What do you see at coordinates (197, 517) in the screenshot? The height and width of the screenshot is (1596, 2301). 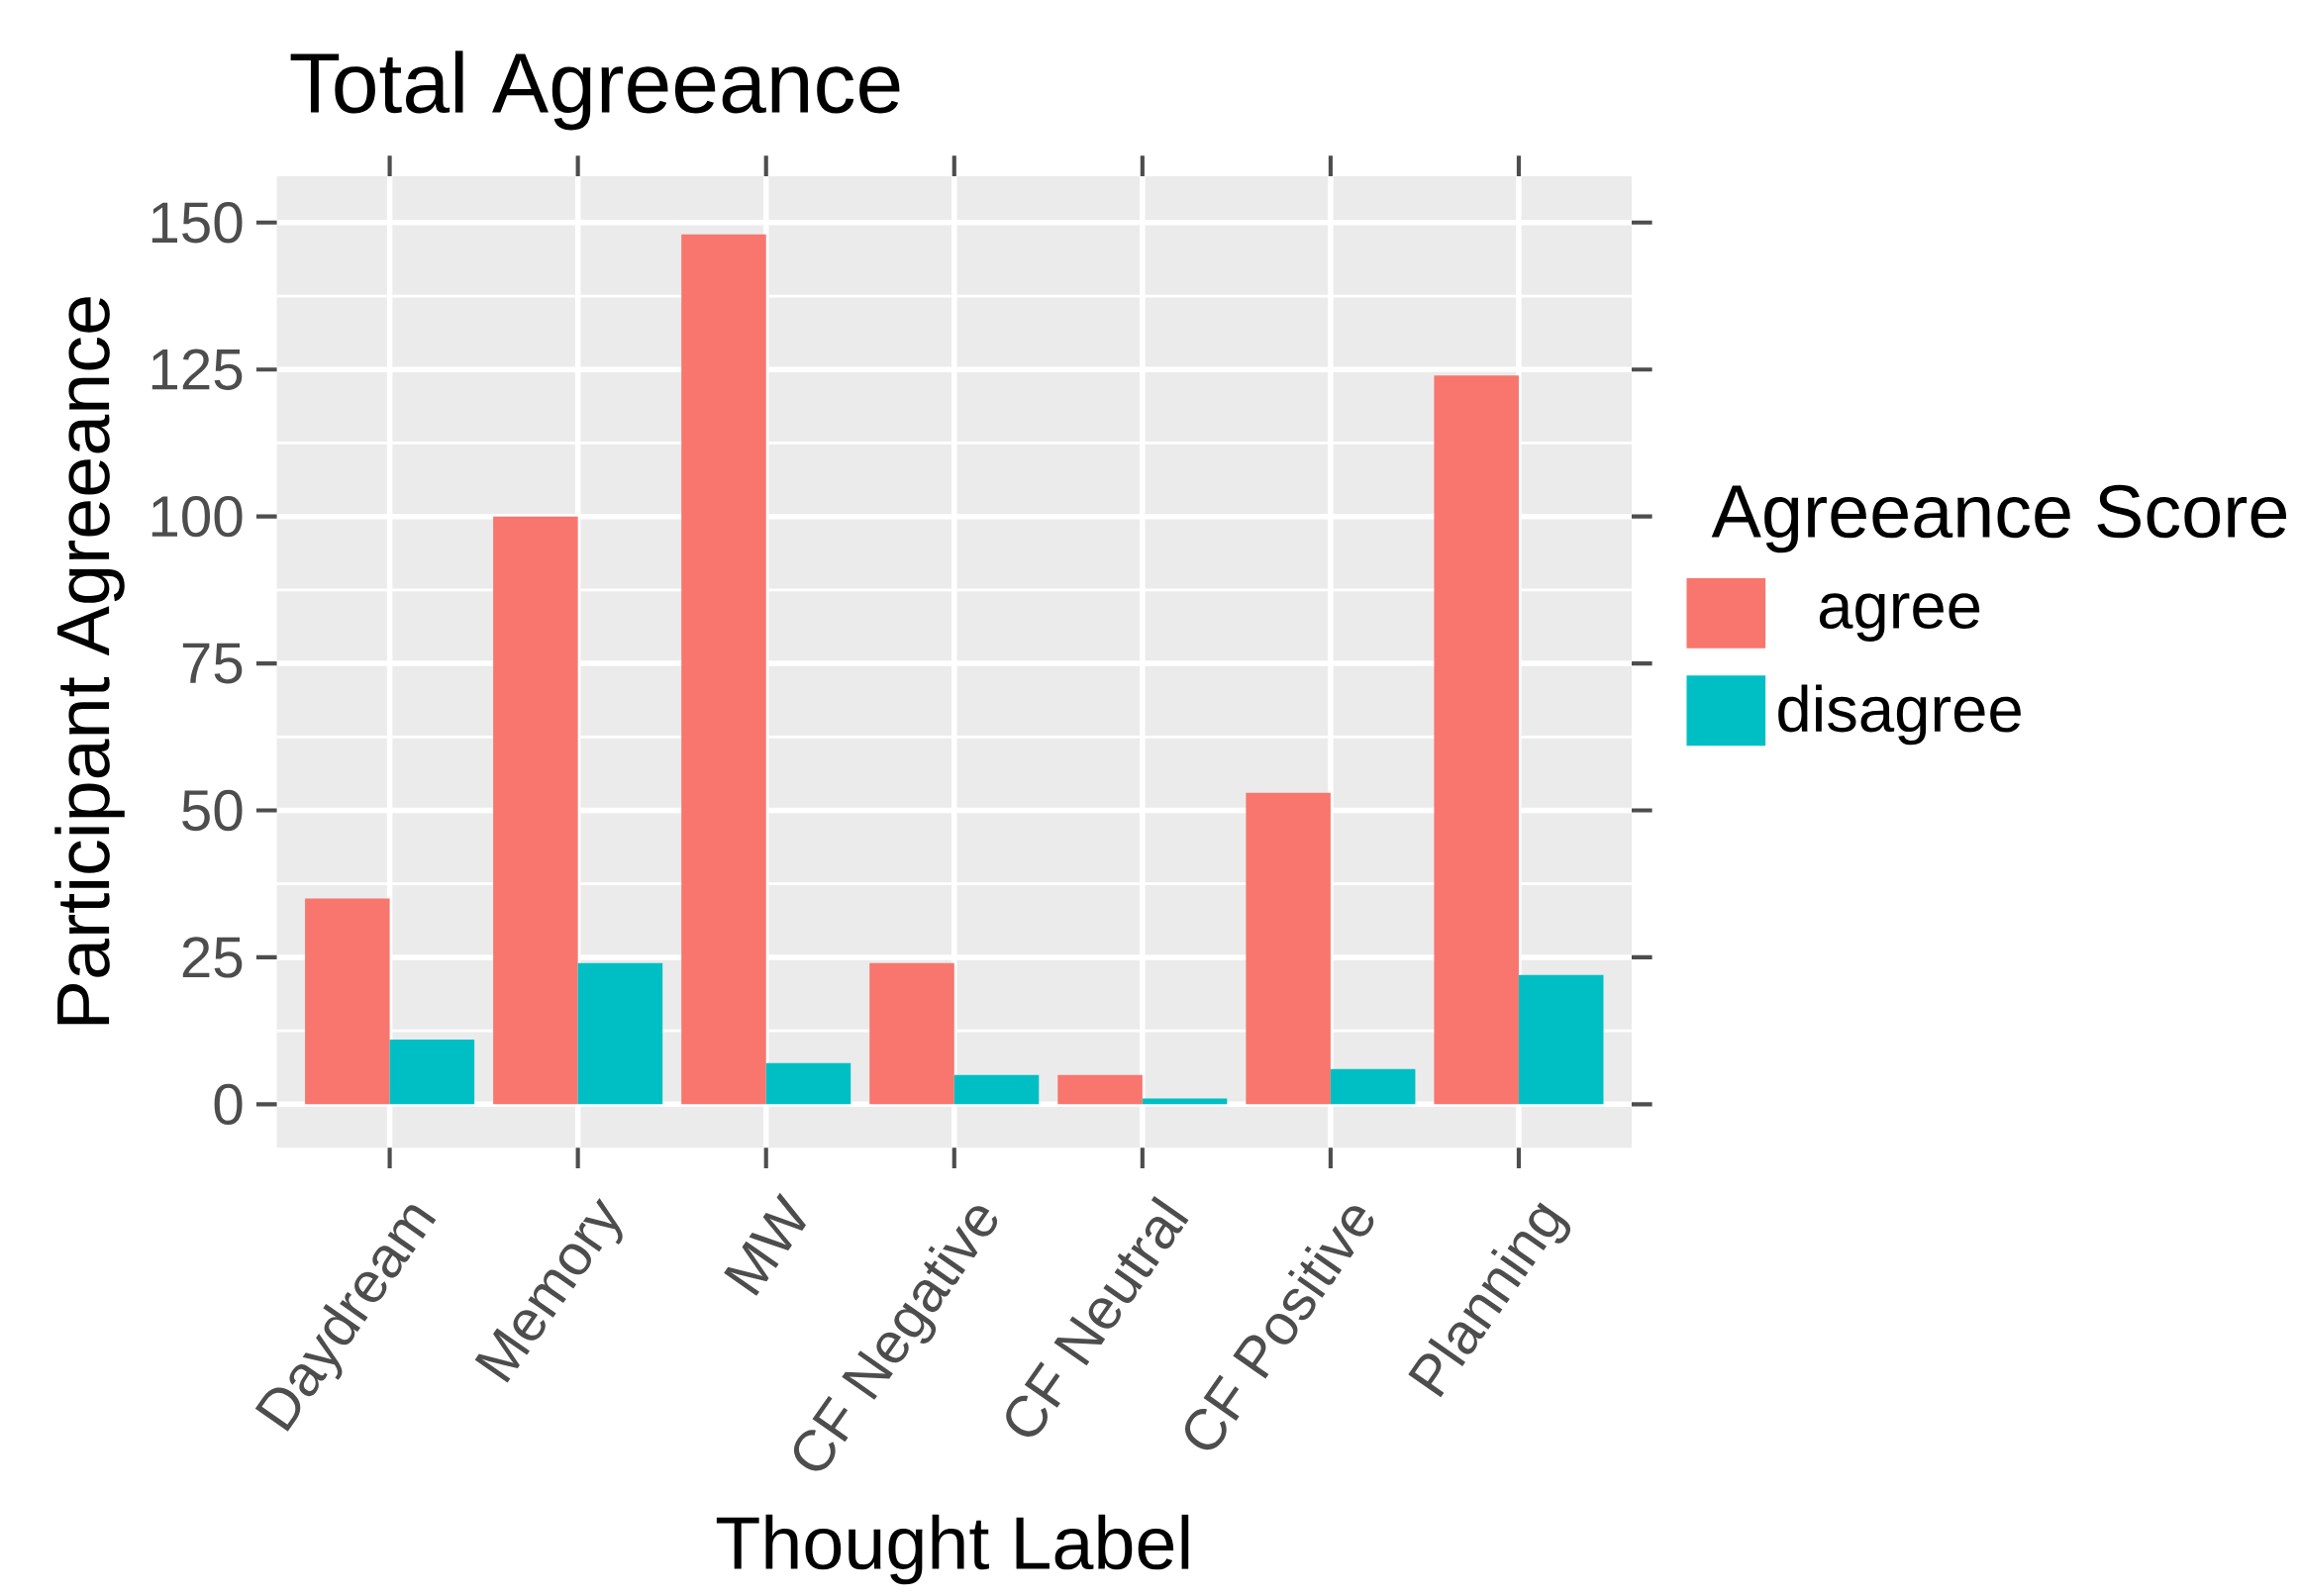 I see `y-tick-label: 100` at bounding box center [197, 517].